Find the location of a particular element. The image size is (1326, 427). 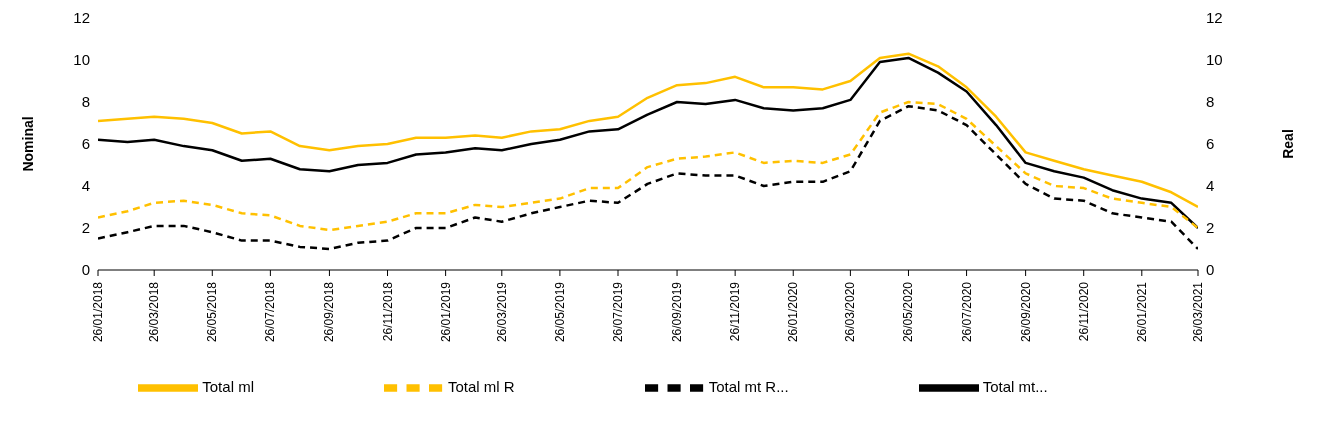

y-tick-label: 0 is located at coordinates (85, 270).